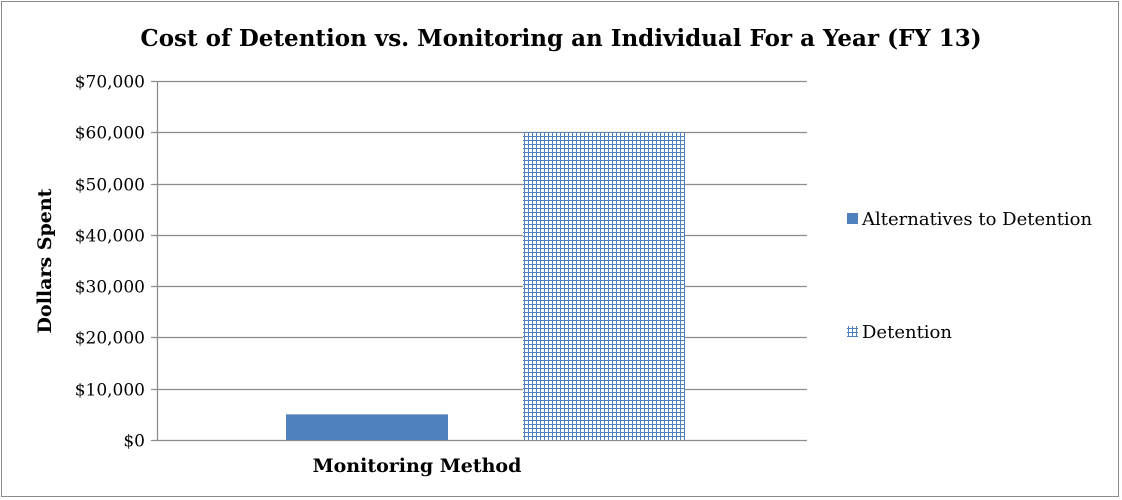 This screenshot has height=500, width=1122. What do you see at coordinates (110, 288) in the screenshot?
I see `y-tick-label: $30,000` at bounding box center [110, 288].